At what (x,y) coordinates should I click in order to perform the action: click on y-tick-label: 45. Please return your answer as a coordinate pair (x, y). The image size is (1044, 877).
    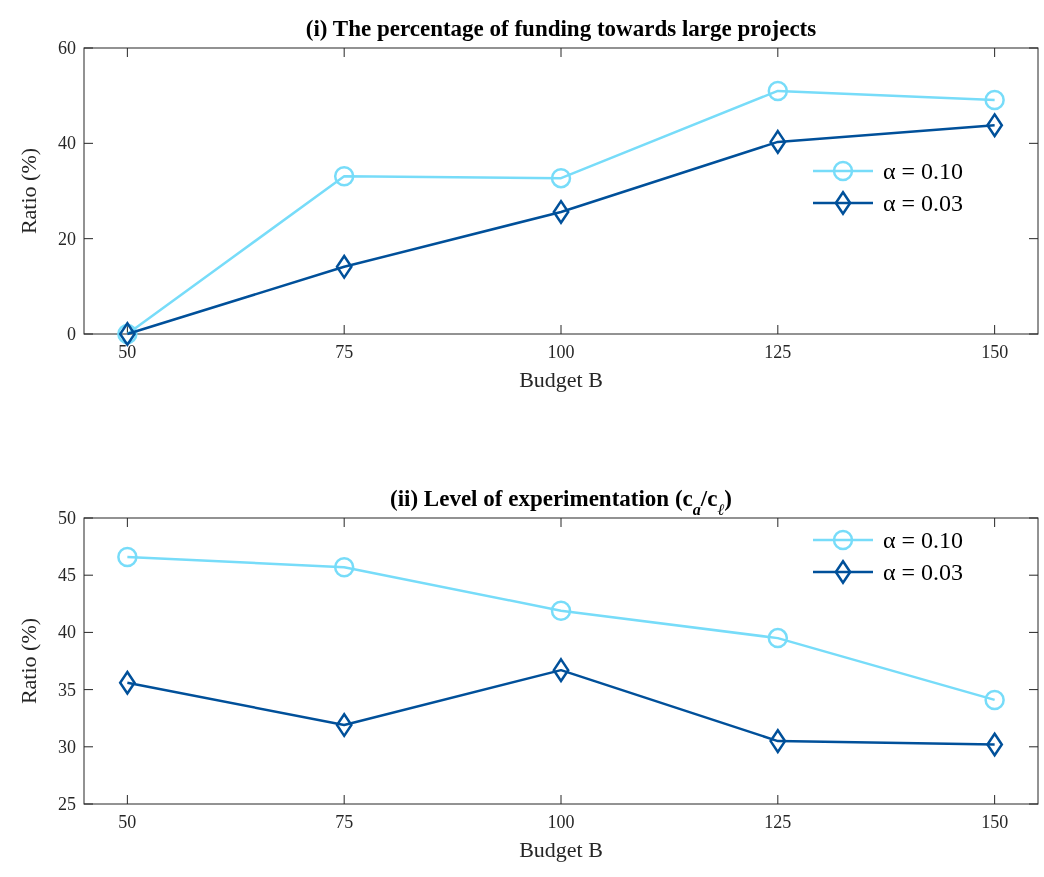
    Looking at the image, I should click on (67, 575).